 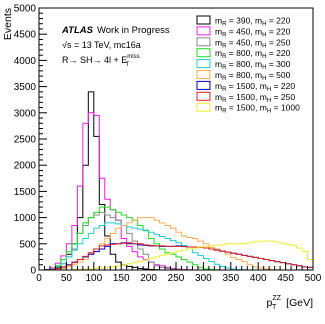 What do you see at coordinates (67, 278) in the screenshot?
I see `x-tick-label: 50` at bounding box center [67, 278].